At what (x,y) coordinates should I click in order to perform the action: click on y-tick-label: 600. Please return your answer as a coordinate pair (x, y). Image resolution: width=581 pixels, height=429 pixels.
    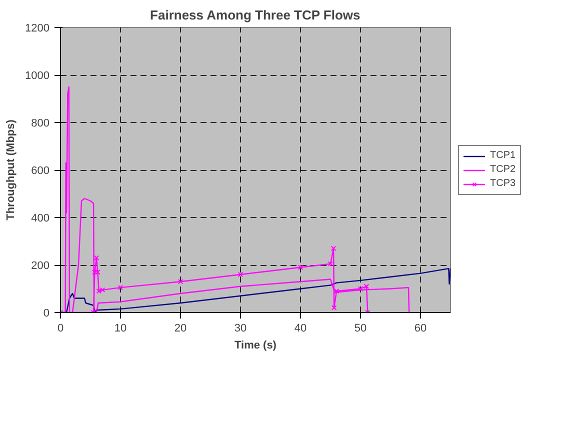
    Looking at the image, I should click on (40, 171).